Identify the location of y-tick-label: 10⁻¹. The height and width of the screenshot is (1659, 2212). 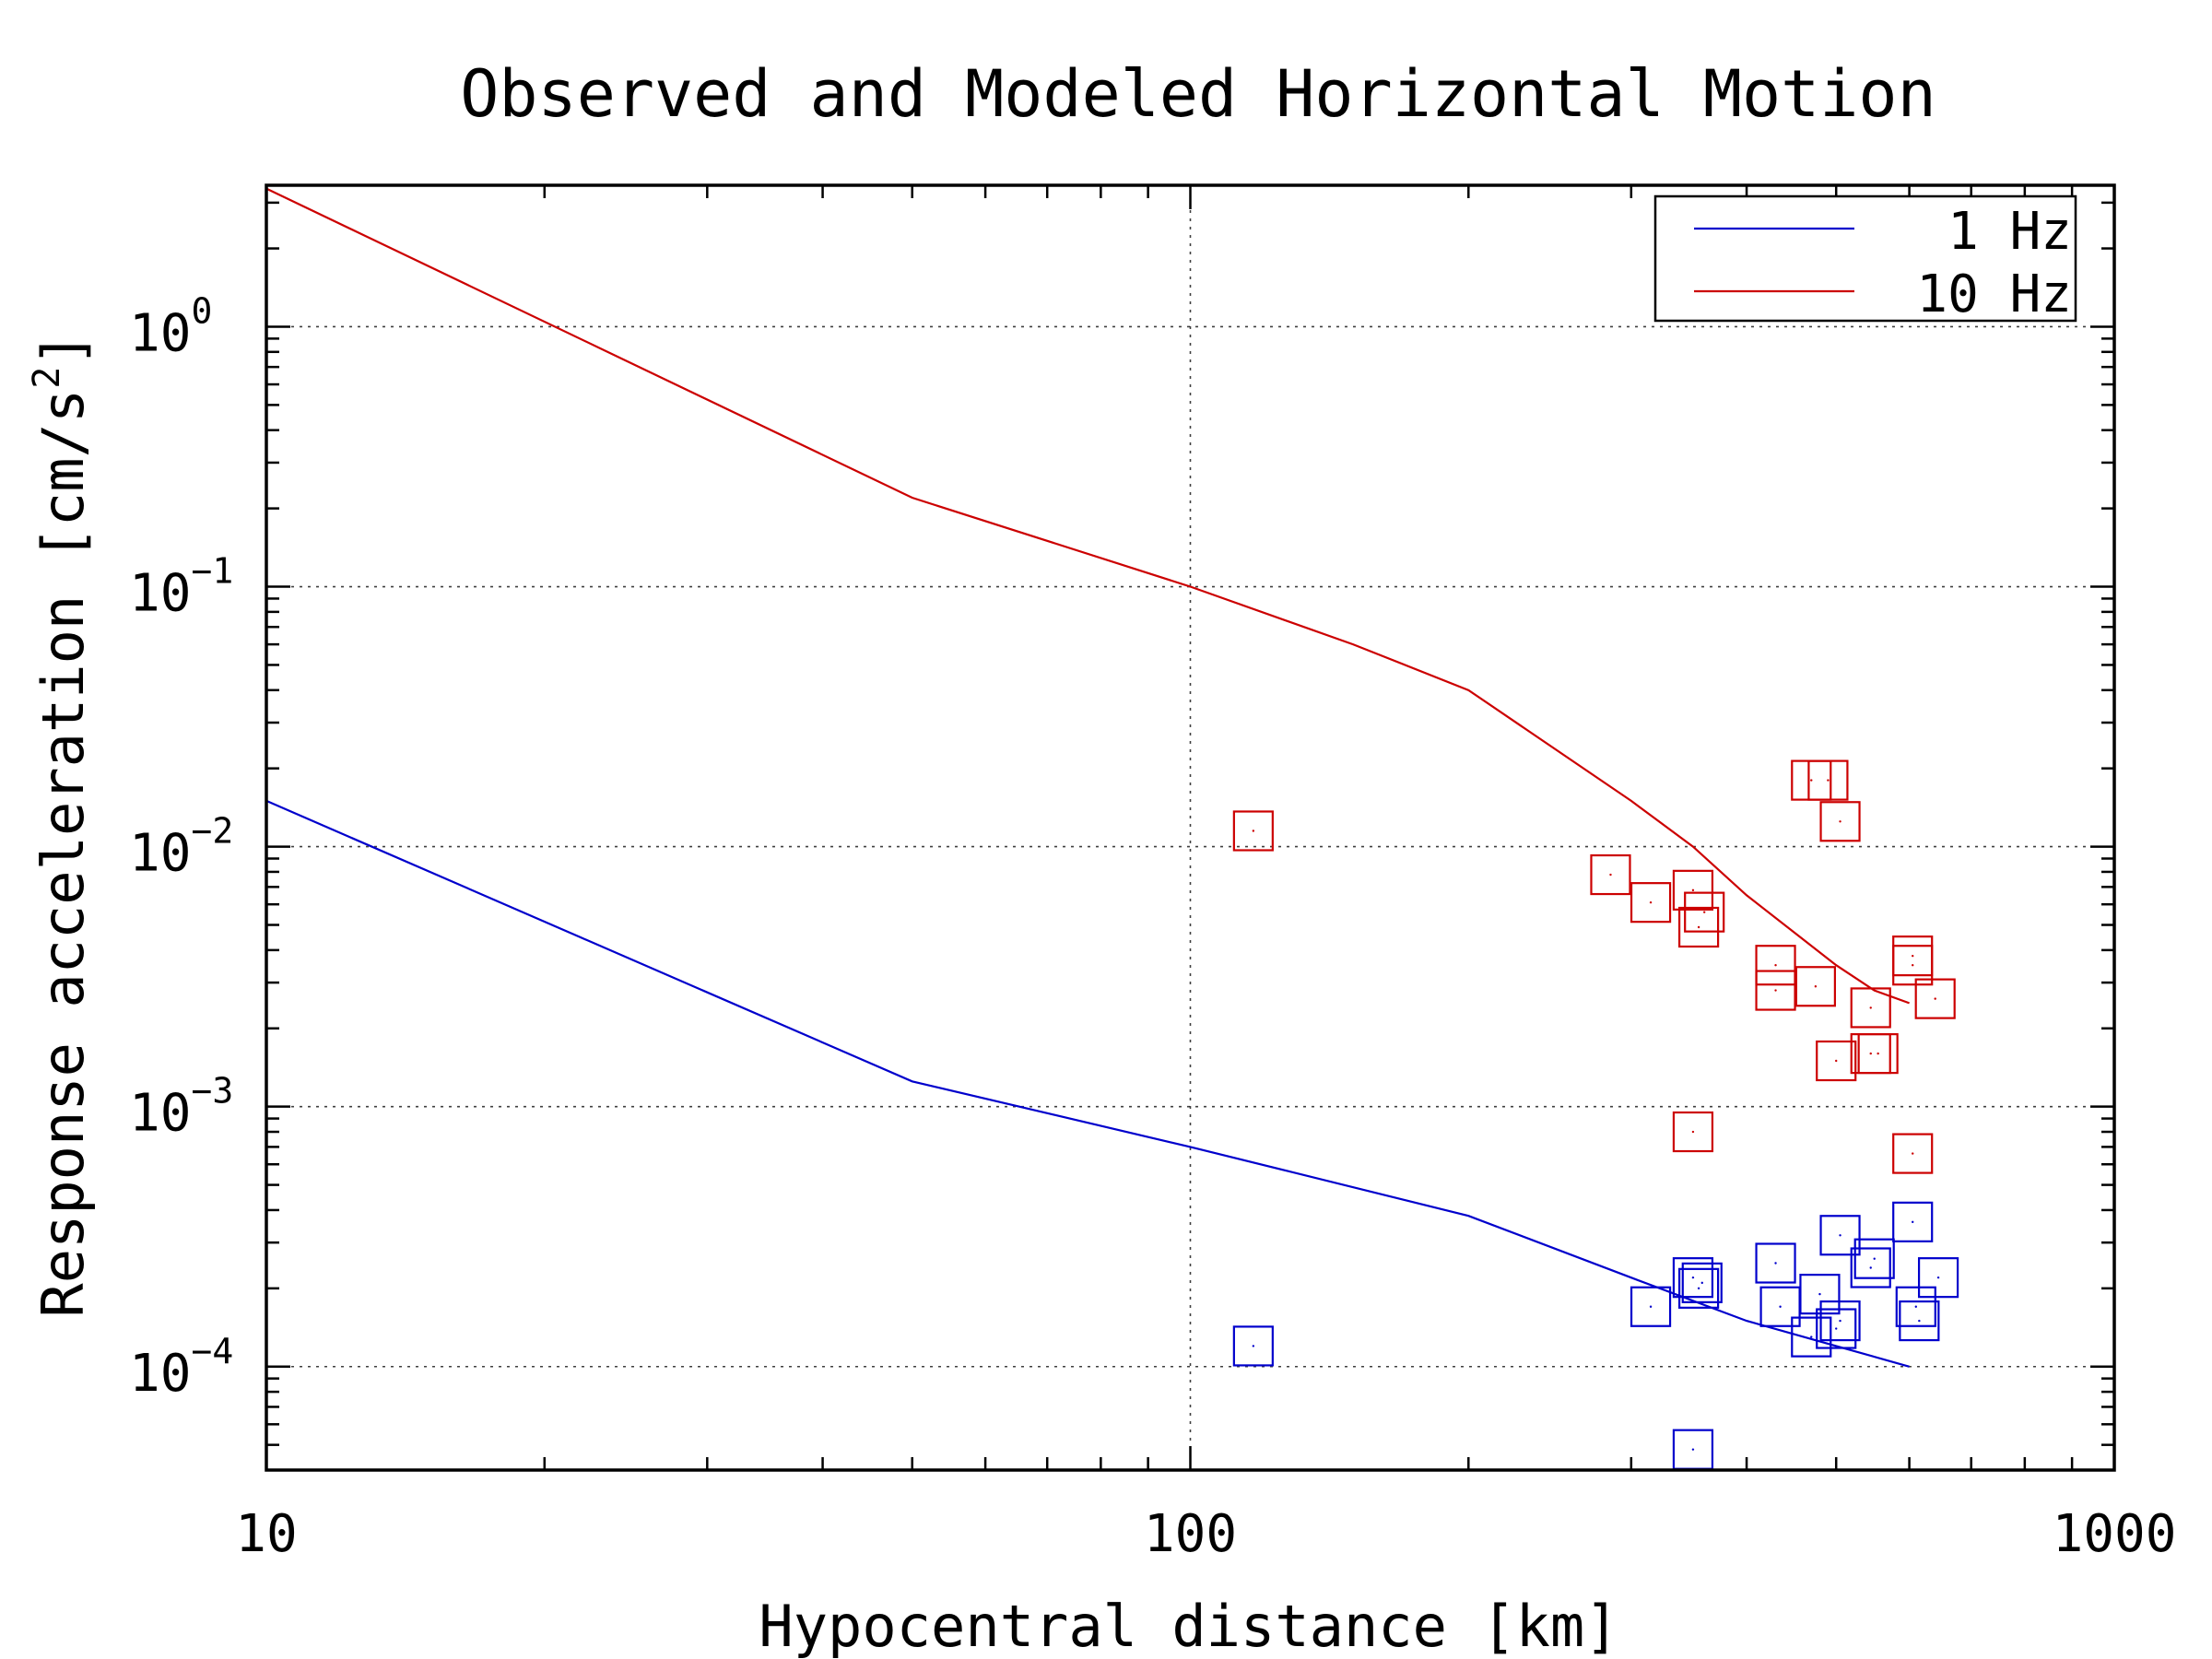
(181, 587).